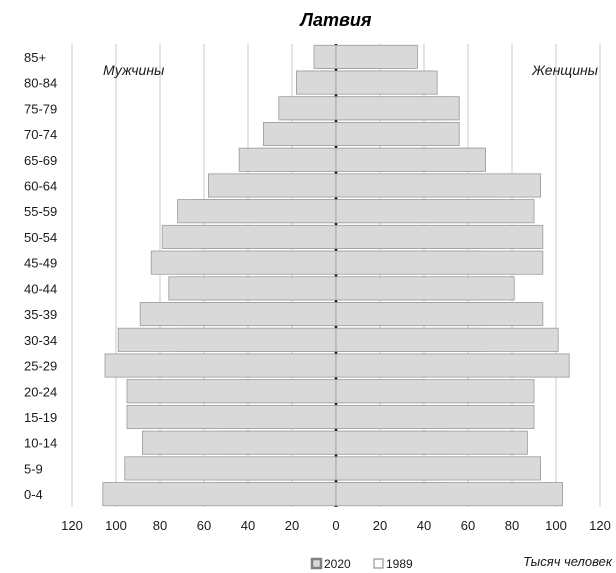 The image size is (616, 573). Describe the element at coordinates (399, 564) in the screenshot. I see `legend-label-1989: 1989` at that location.